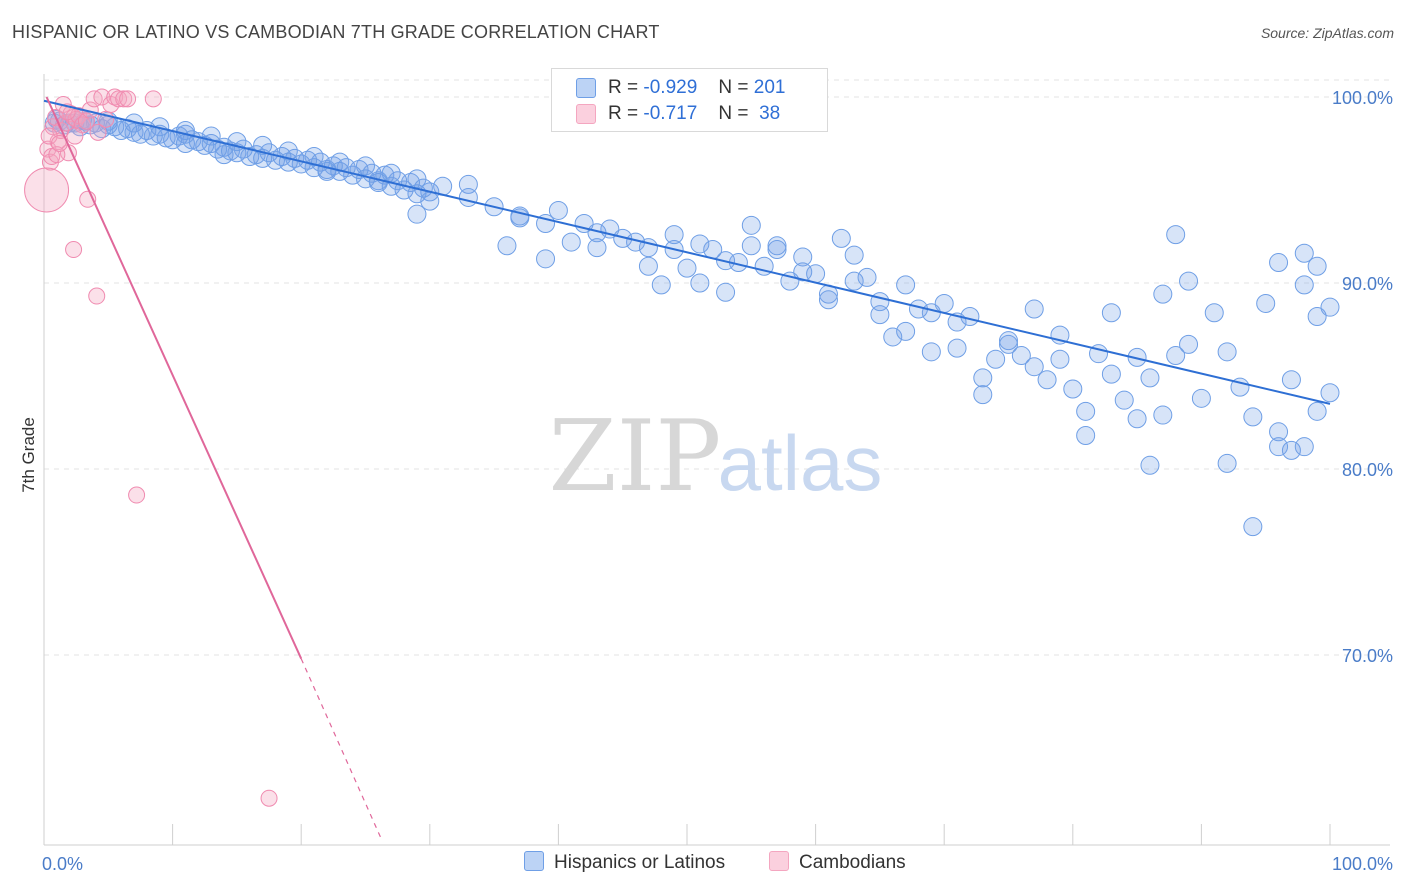 This screenshot has width=1406, height=892. What do you see at coordinates (779, 861) in the screenshot?
I see `bottom-legend-swatch-cambodian` at bounding box center [779, 861].